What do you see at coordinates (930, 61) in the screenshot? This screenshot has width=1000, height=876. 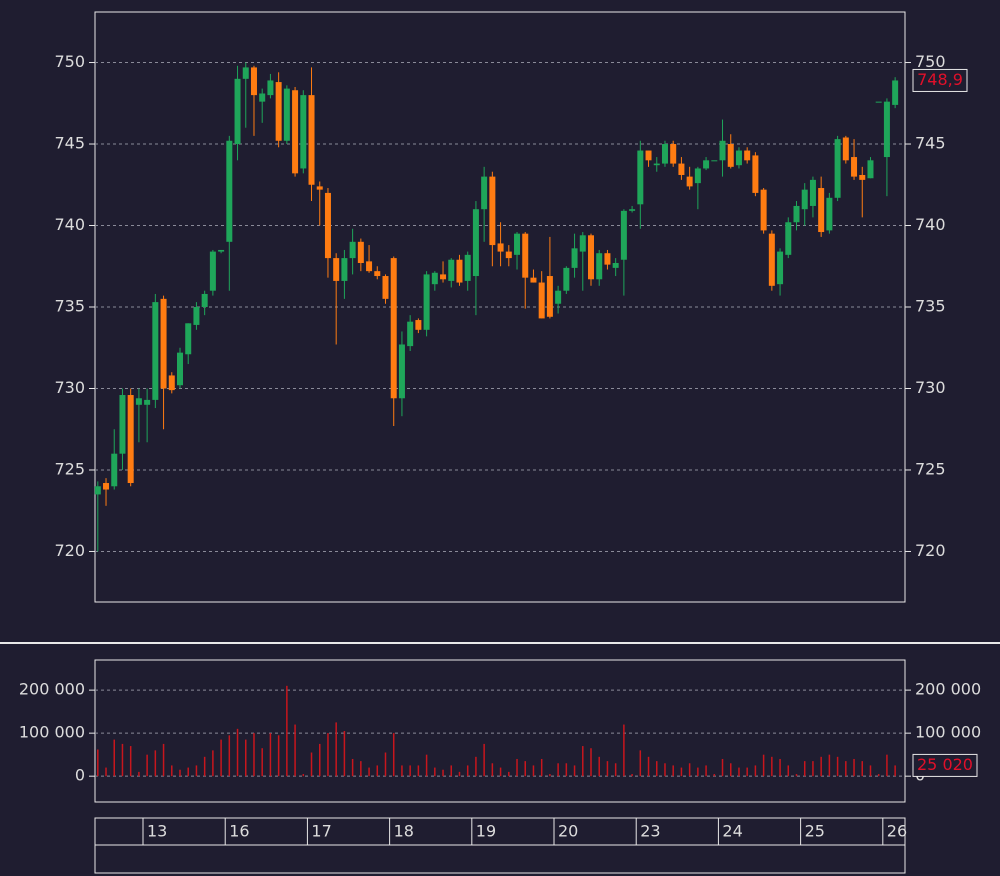 I see `y2-tick-label: 750` at bounding box center [930, 61].